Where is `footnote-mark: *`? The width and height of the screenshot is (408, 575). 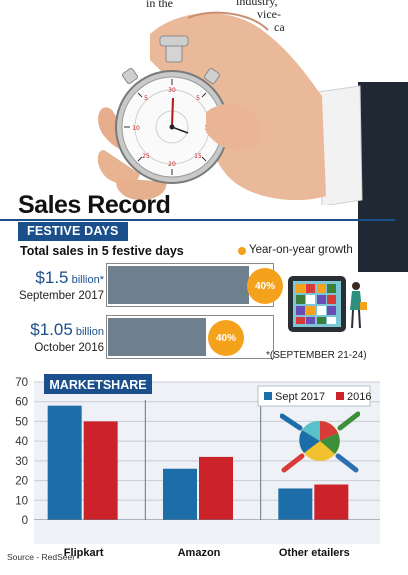 footnote-mark: * is located at coordinates (101, 280).